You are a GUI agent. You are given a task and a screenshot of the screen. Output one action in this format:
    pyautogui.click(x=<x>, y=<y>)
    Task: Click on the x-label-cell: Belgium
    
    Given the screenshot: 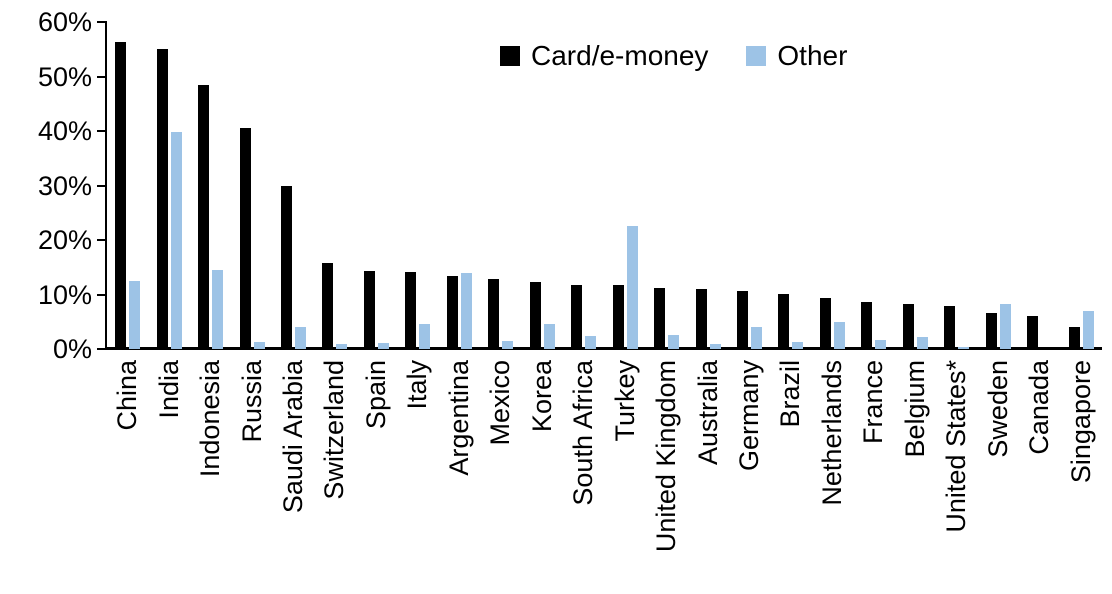 What is the action you would take?
    pyautogui.click(x=915, y=477)
    